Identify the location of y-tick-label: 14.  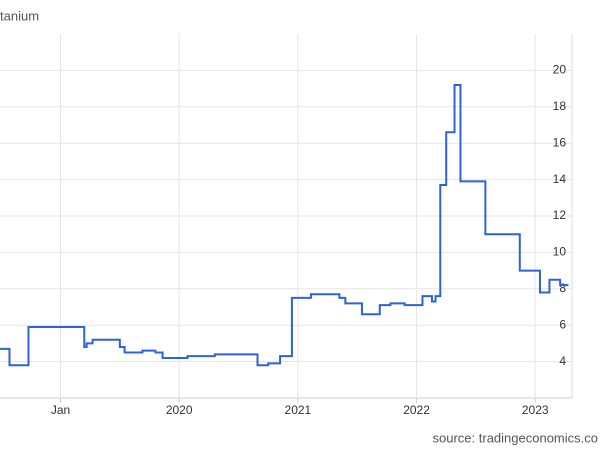
(560, 179).